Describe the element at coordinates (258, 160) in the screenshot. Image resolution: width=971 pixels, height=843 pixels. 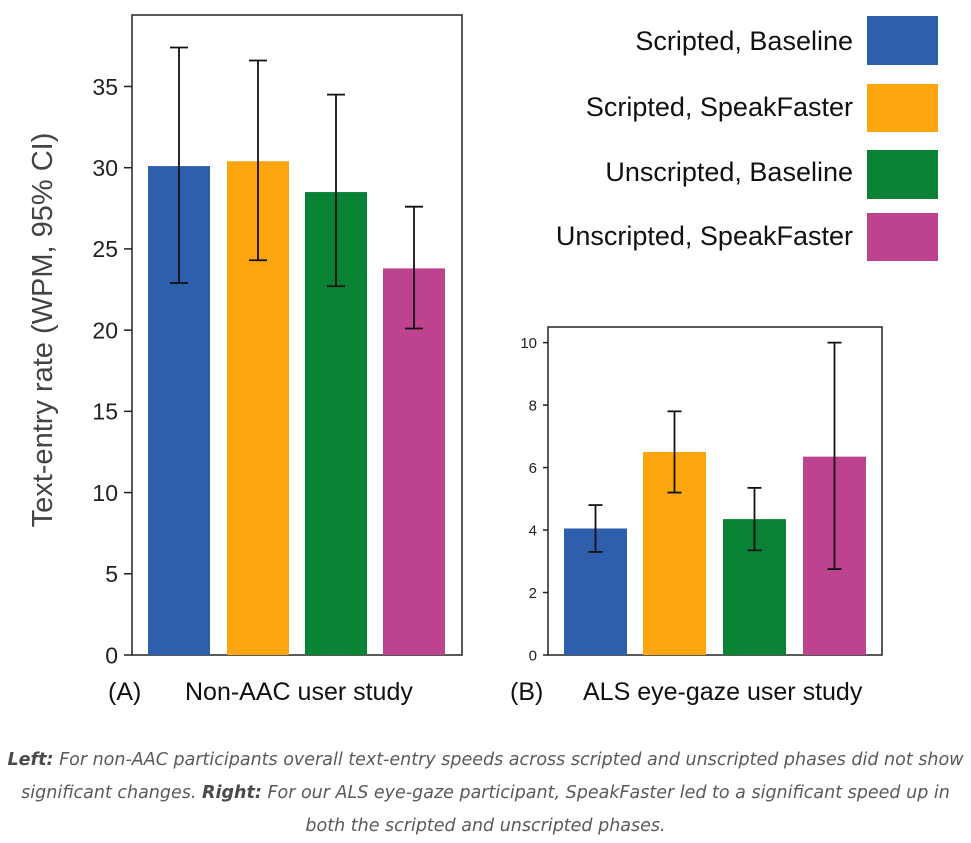
I see `panel-a-bar-scripted-speakfaster-errorbar` at that location.